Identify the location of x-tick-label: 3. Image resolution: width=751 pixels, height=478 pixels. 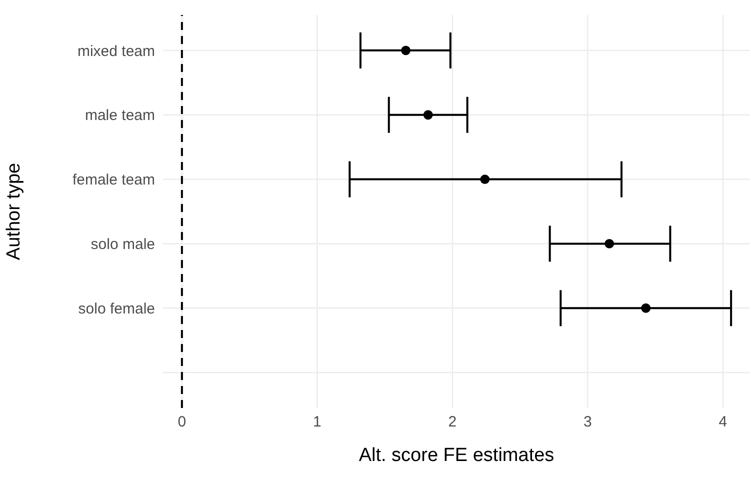
(588, 422).